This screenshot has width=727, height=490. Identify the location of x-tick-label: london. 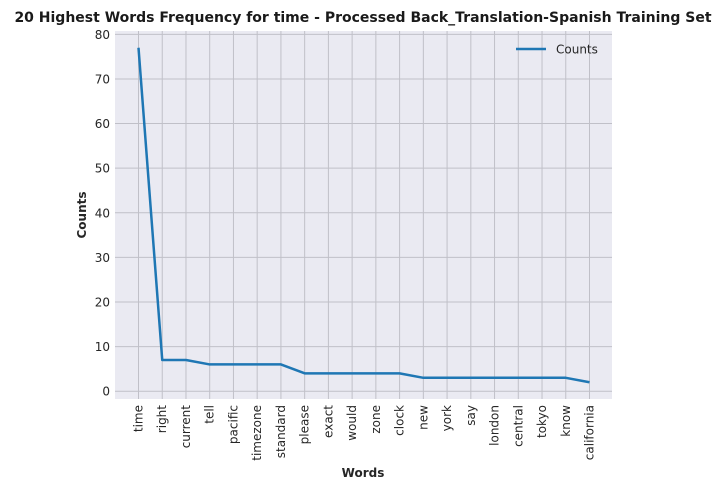
(495, 425).